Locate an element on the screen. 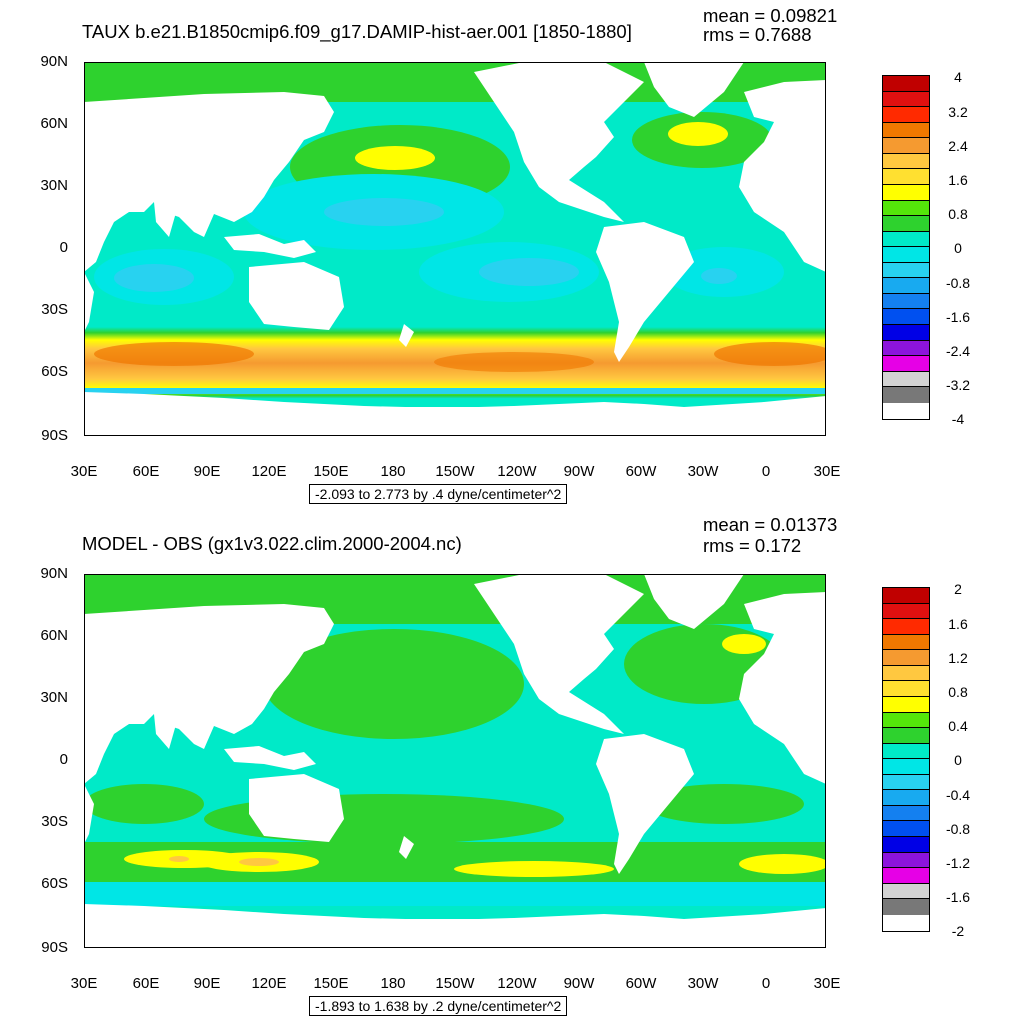 Image resolution: width=1024 pixels, height=1024 pixels. colorbar-label: 2.4 is located at coordinates (958, 146).